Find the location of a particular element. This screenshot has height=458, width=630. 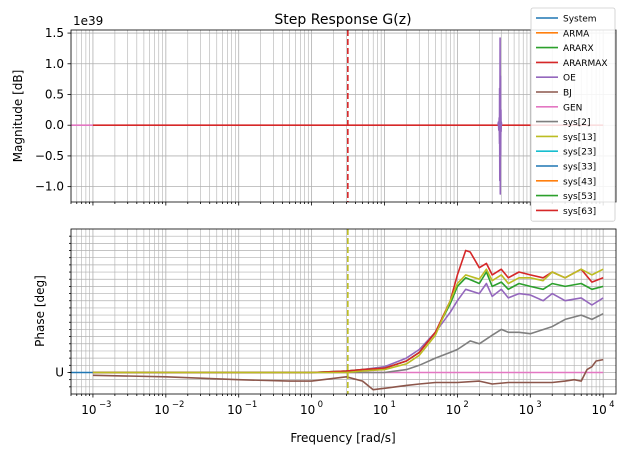

magnitude-ylabel: Magnitude [dB] is located at coordinates (18, 116).